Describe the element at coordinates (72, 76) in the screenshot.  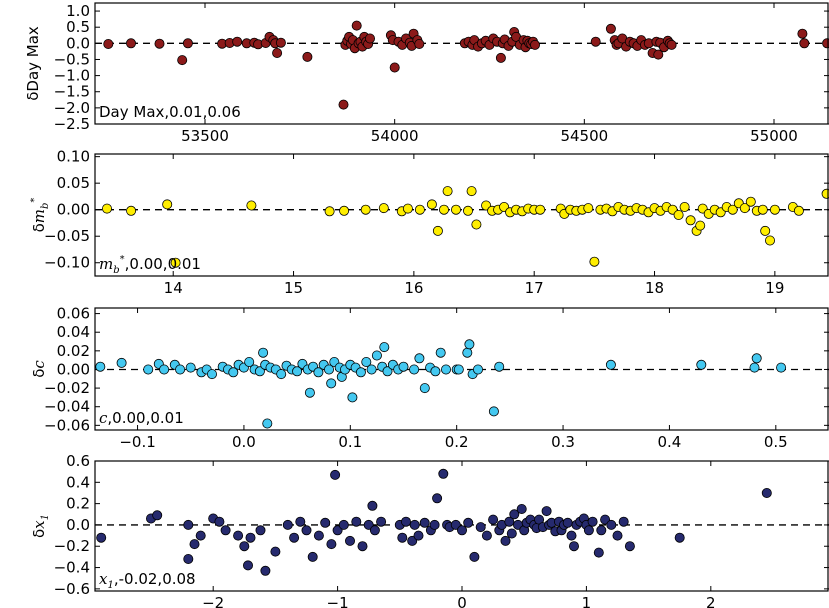
I see `y-tick-label: −1.0` at that location.